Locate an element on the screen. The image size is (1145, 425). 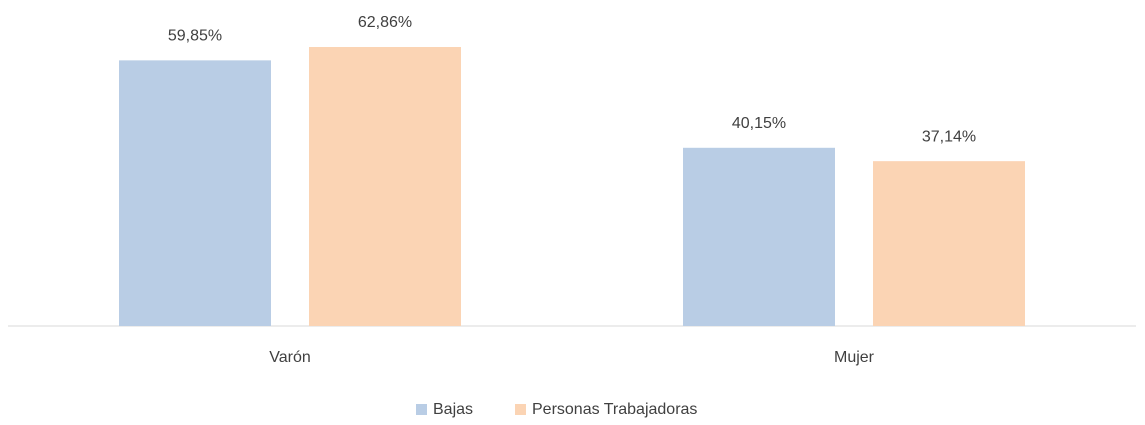
legend-label: Bajas is located at coordinates (453, 409).